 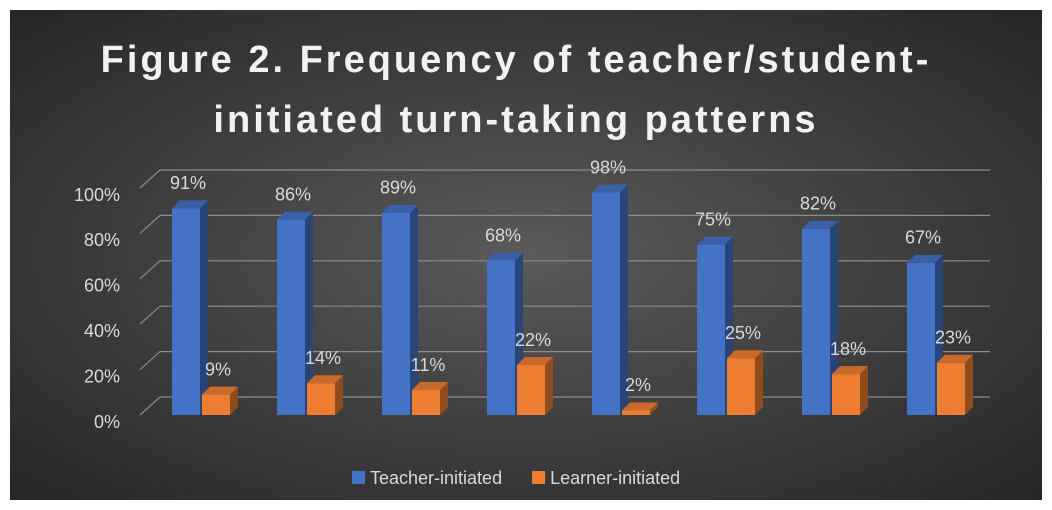 I want to click on data-label: 18%, so click(x=848, y=349).